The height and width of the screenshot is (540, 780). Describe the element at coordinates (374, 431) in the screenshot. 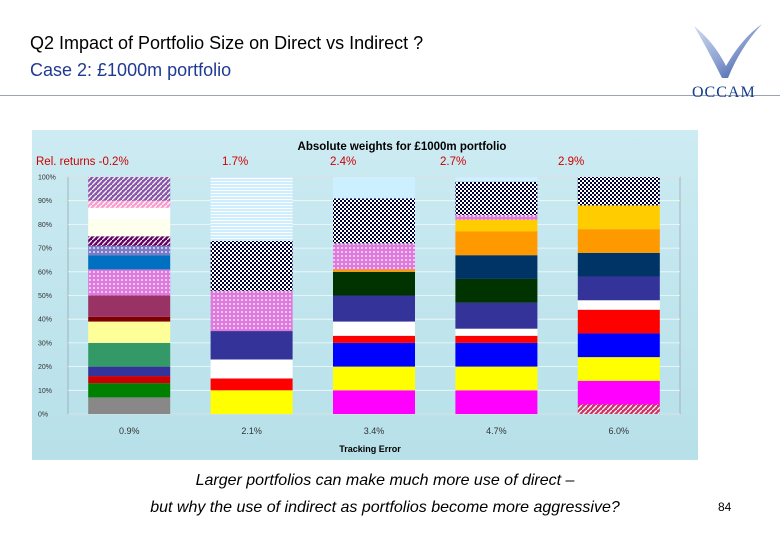

I see `x-tick-label: 3.4%` at that location.